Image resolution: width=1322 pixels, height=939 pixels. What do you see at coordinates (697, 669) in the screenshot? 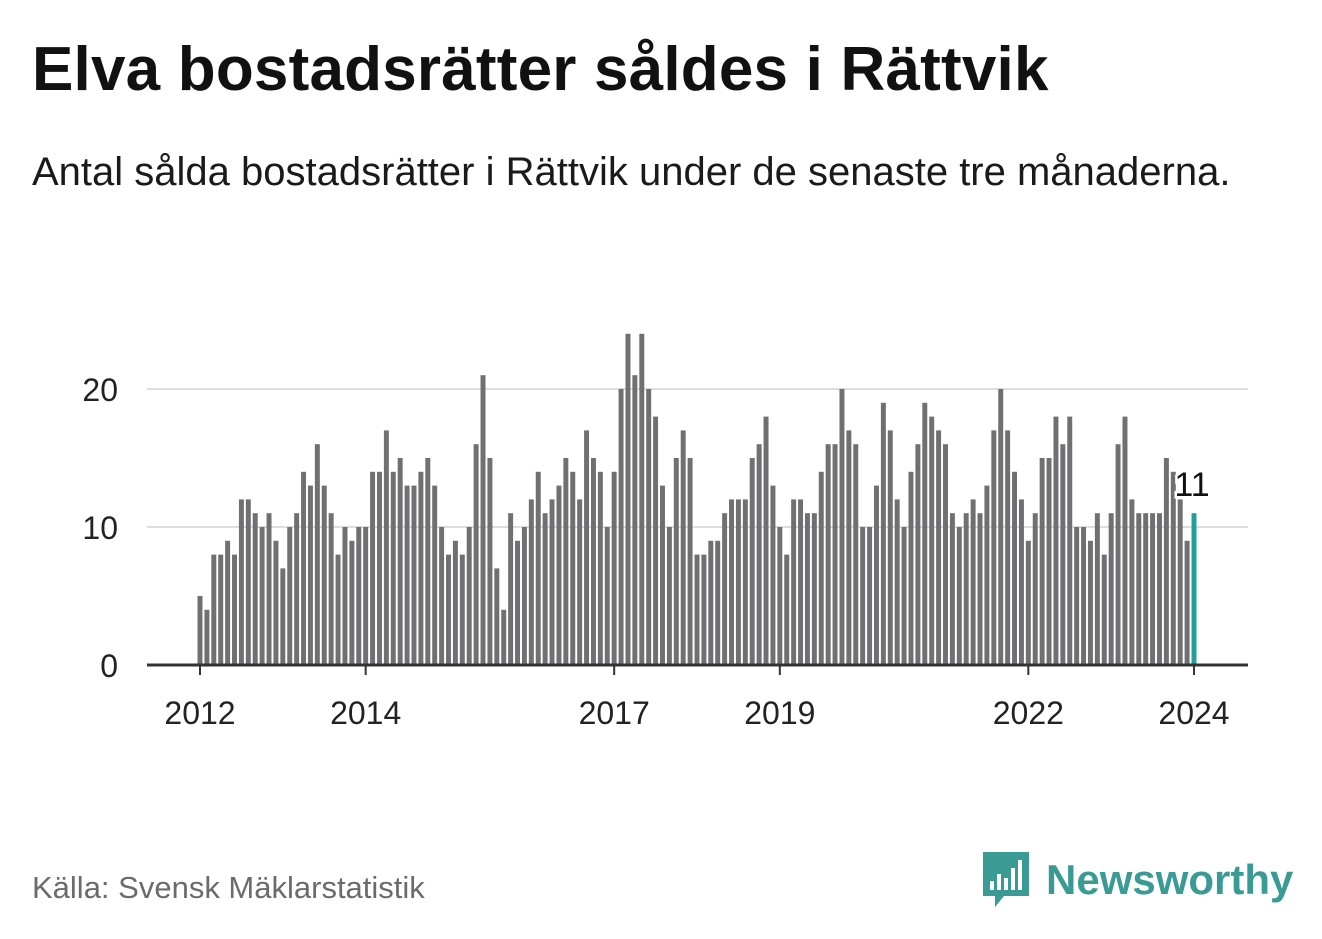
I see `axes` at bounding box center [697, 669].